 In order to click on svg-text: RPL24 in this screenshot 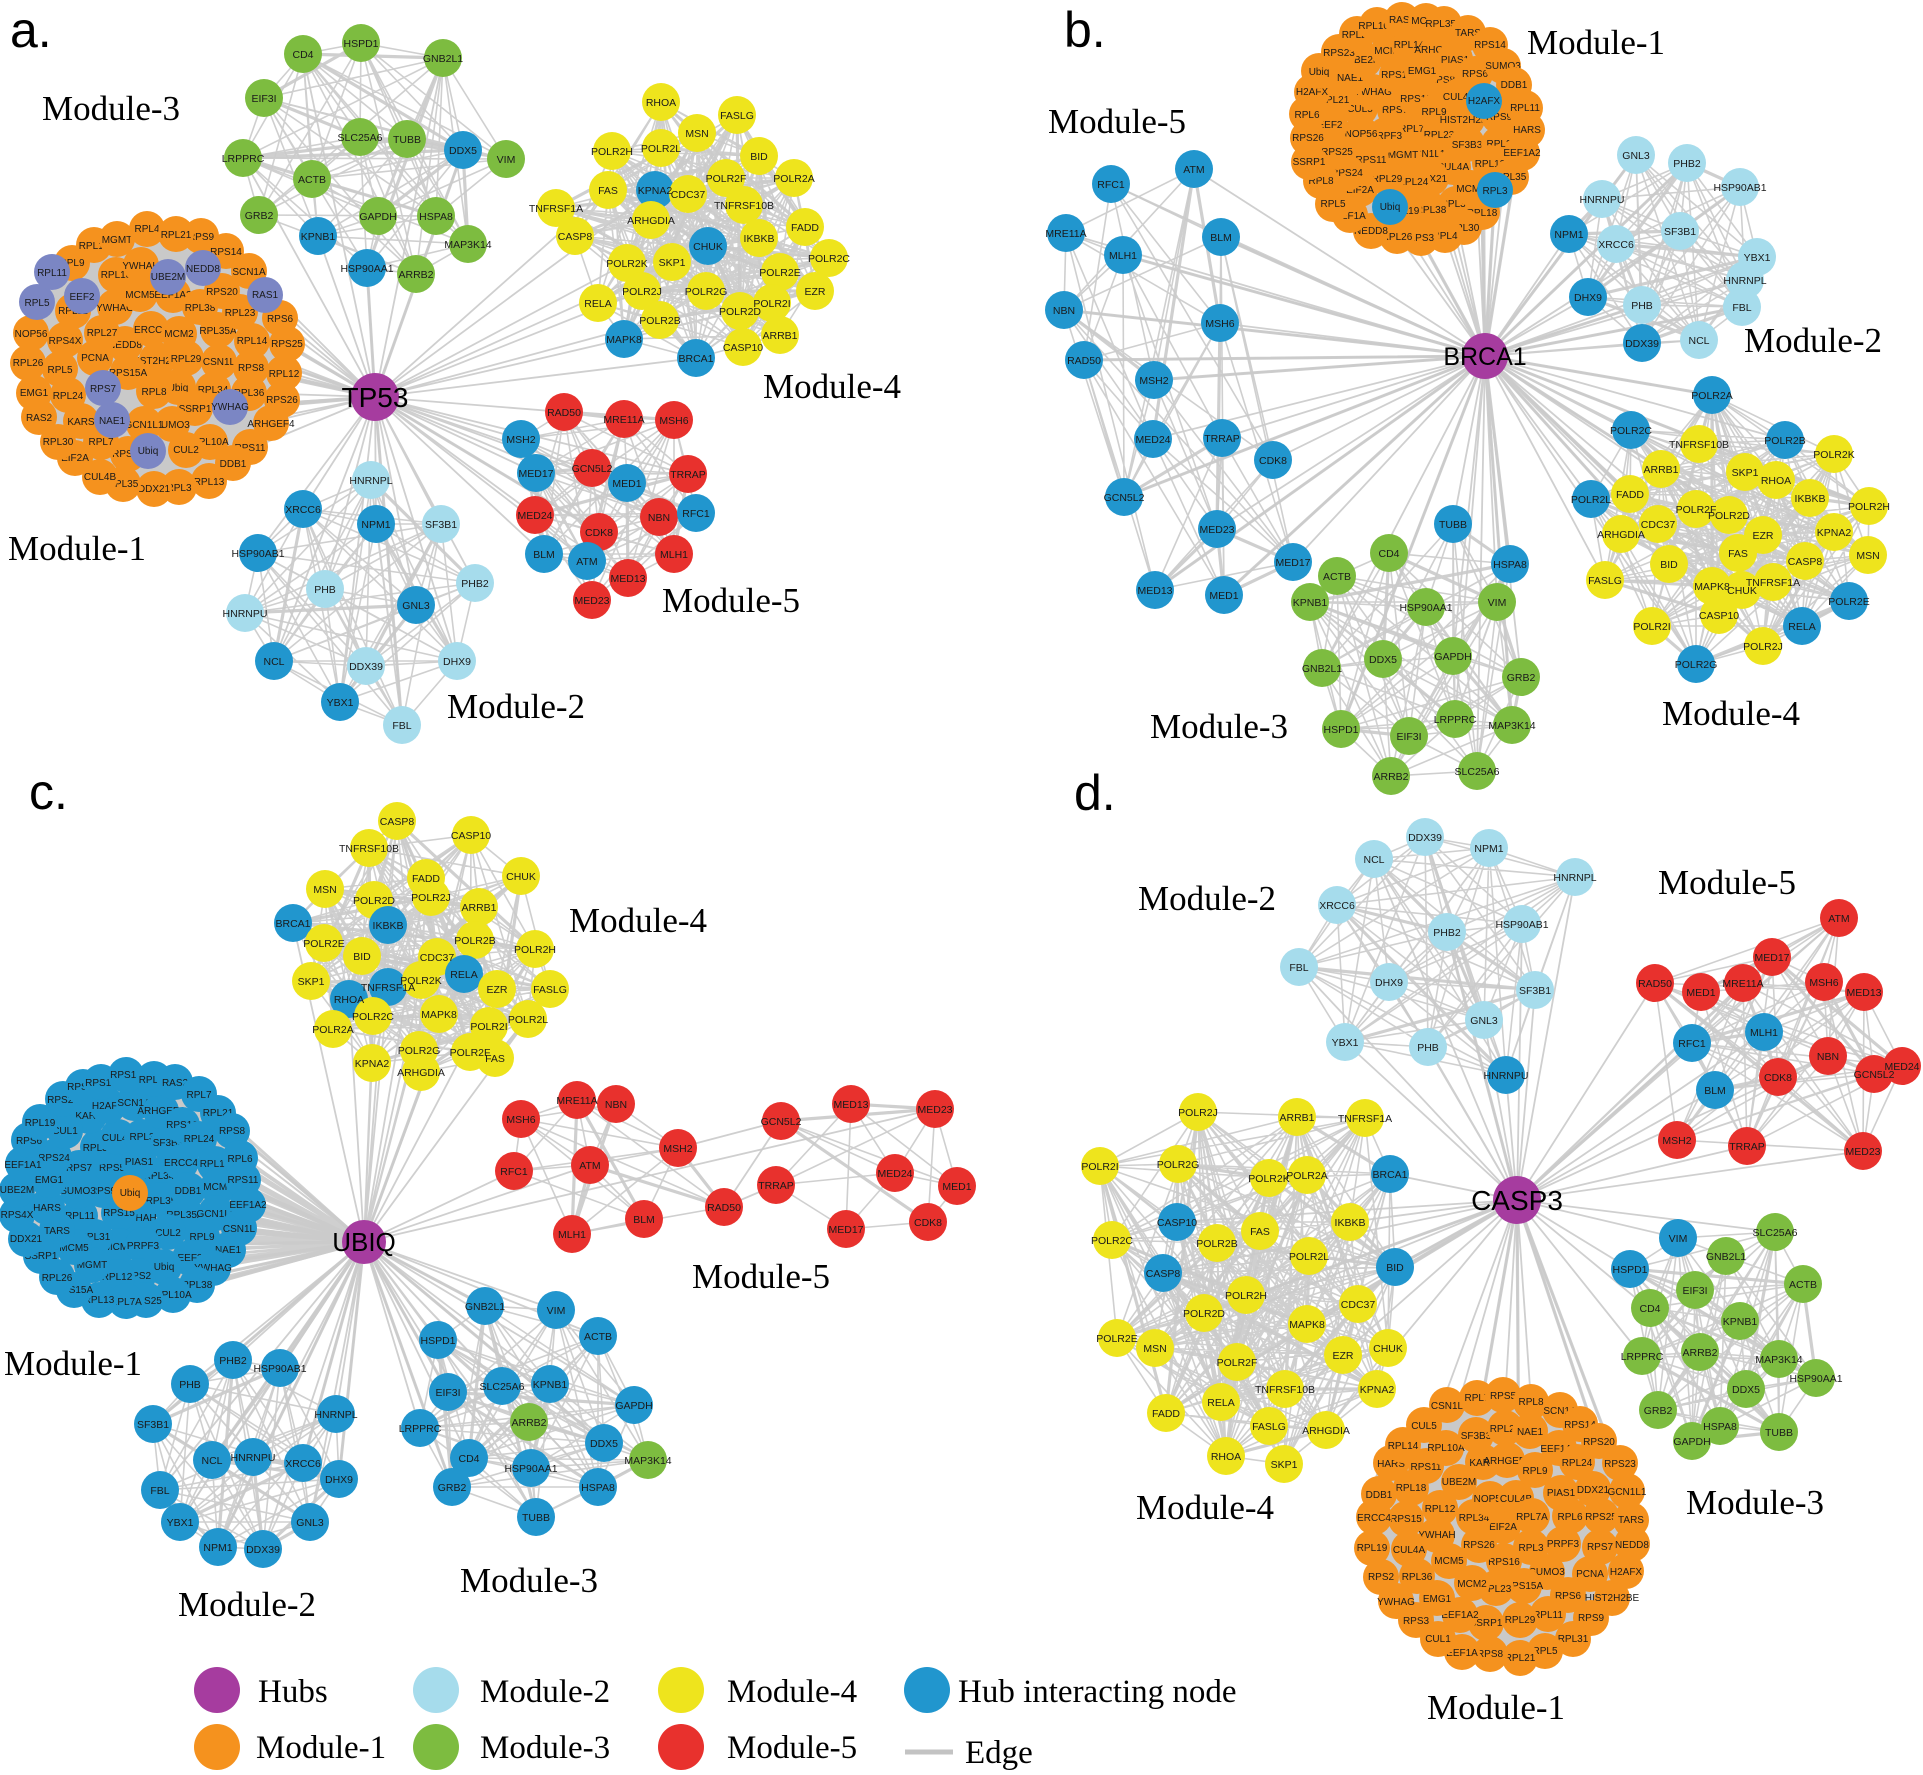, I will do `click(68, 396)`.